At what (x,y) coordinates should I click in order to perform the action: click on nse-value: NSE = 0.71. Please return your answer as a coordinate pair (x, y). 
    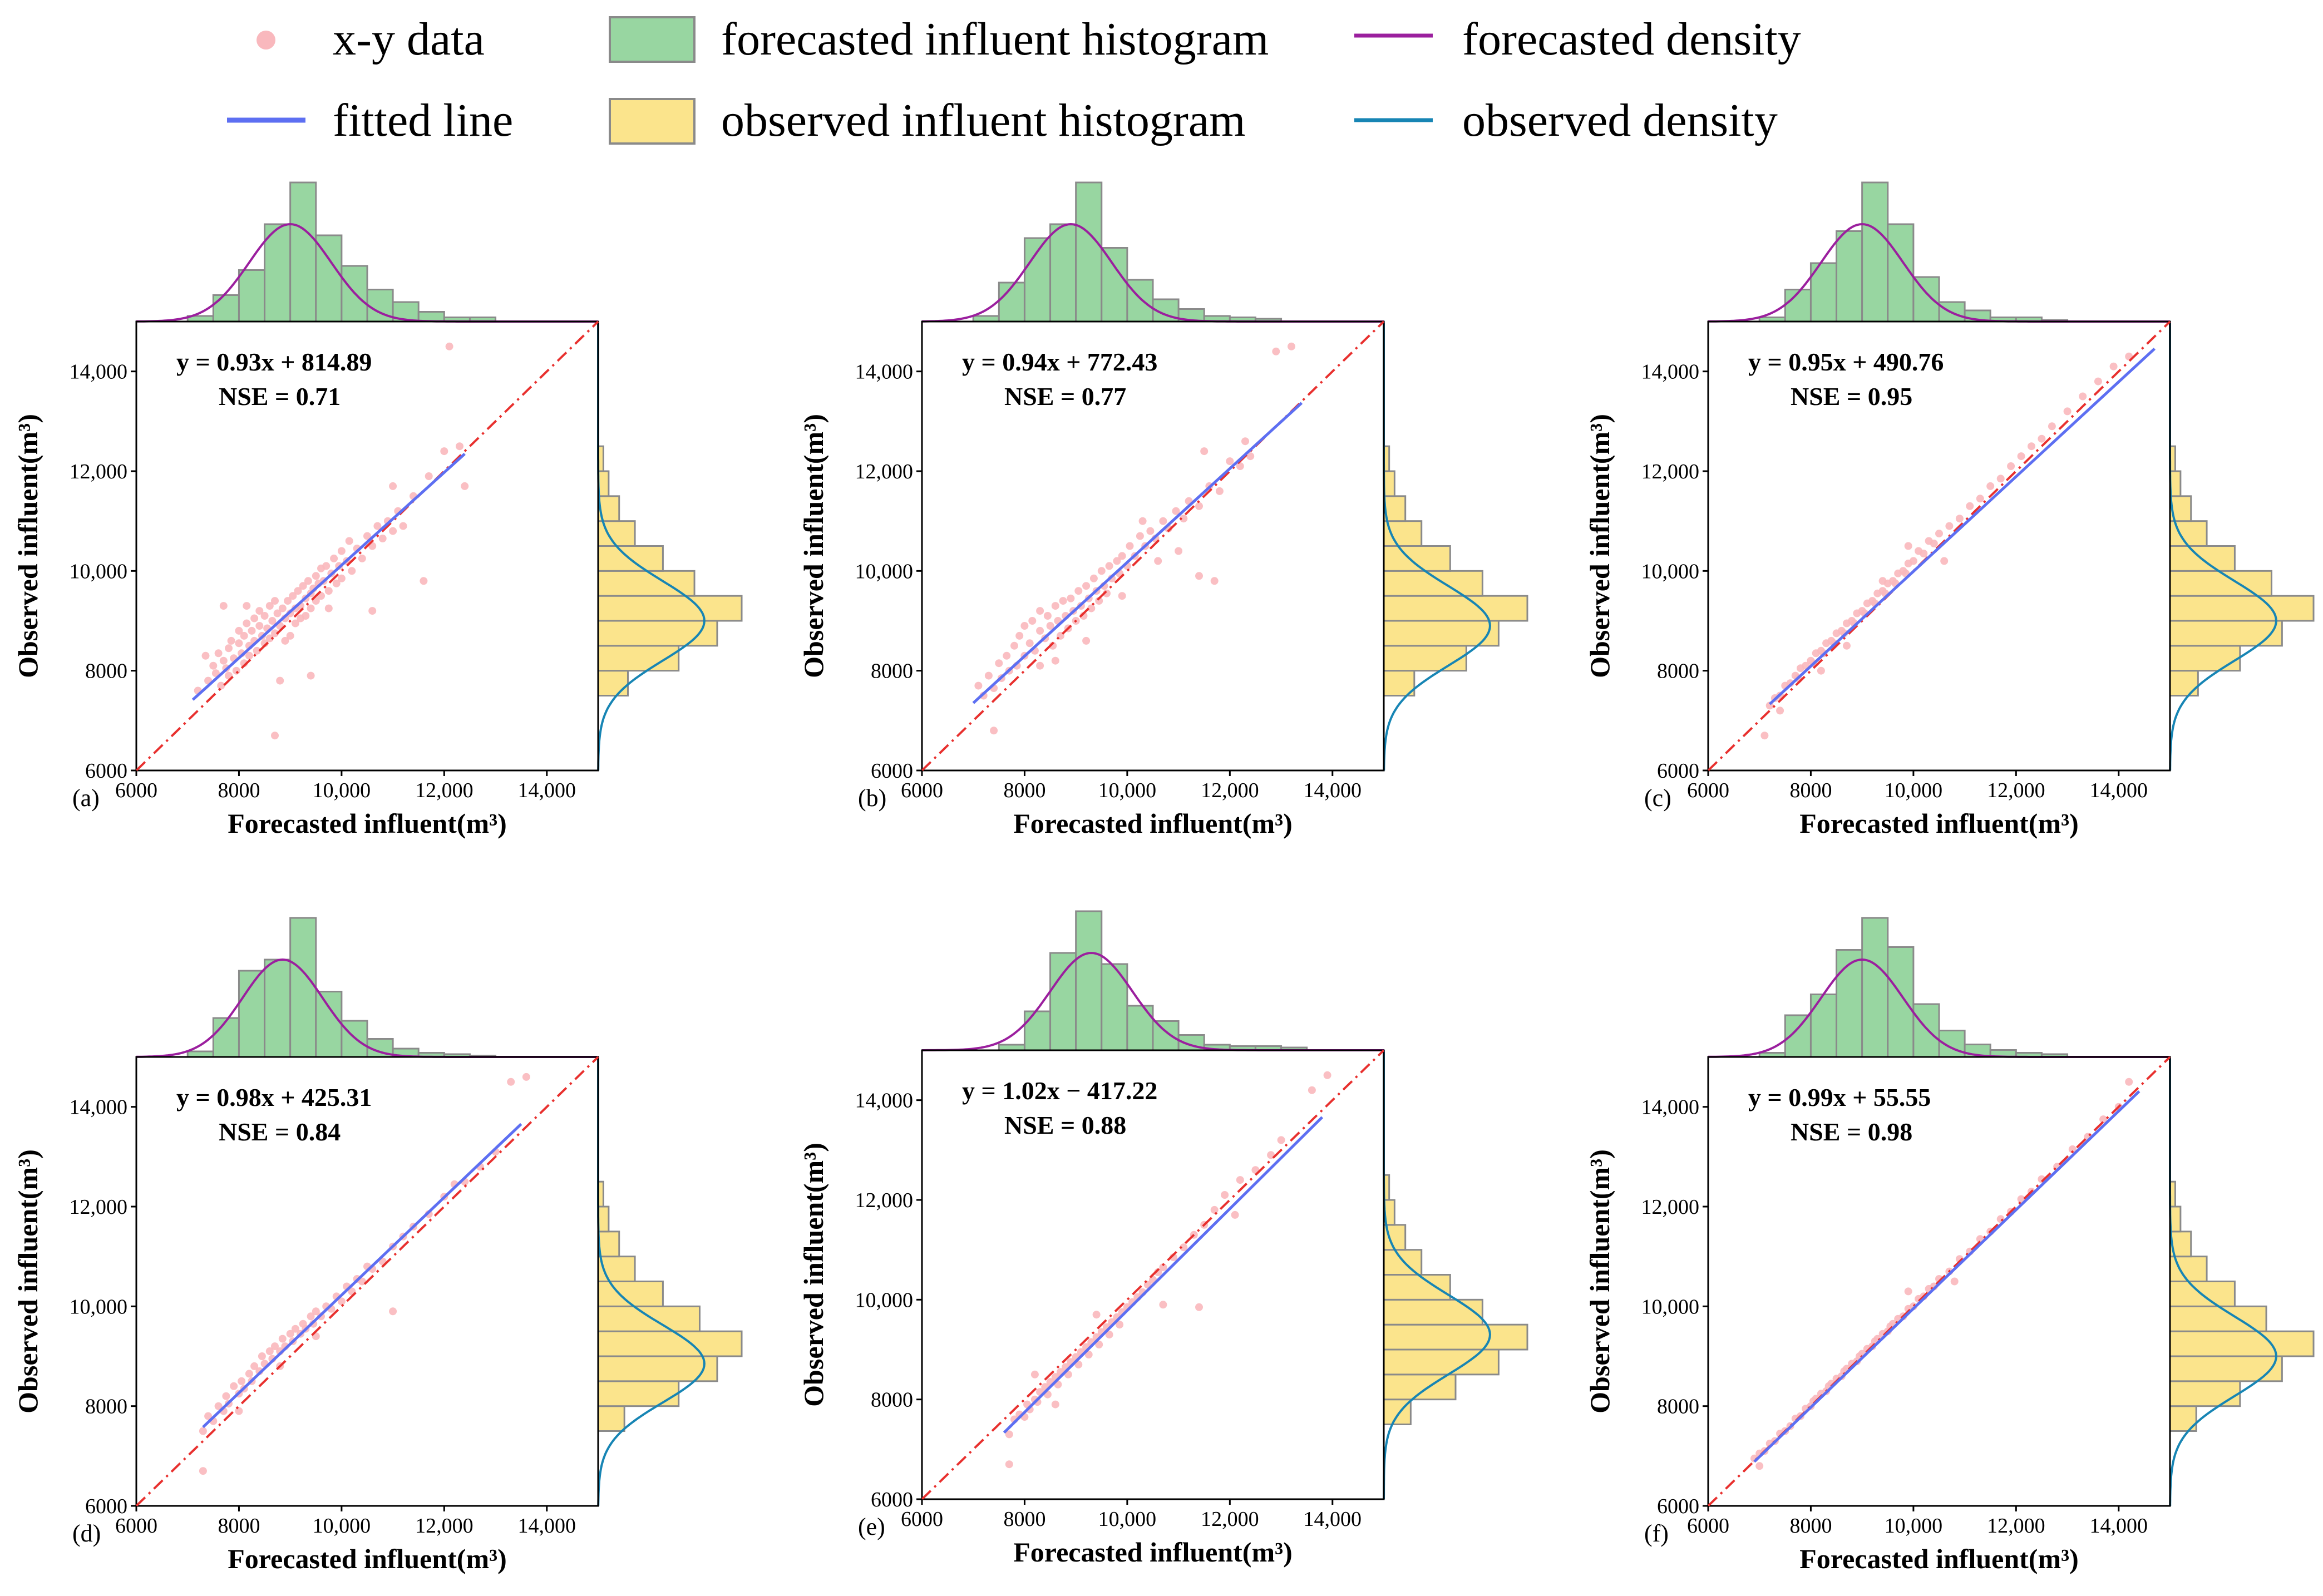
    Looking at the image, I should click on (280, 396).